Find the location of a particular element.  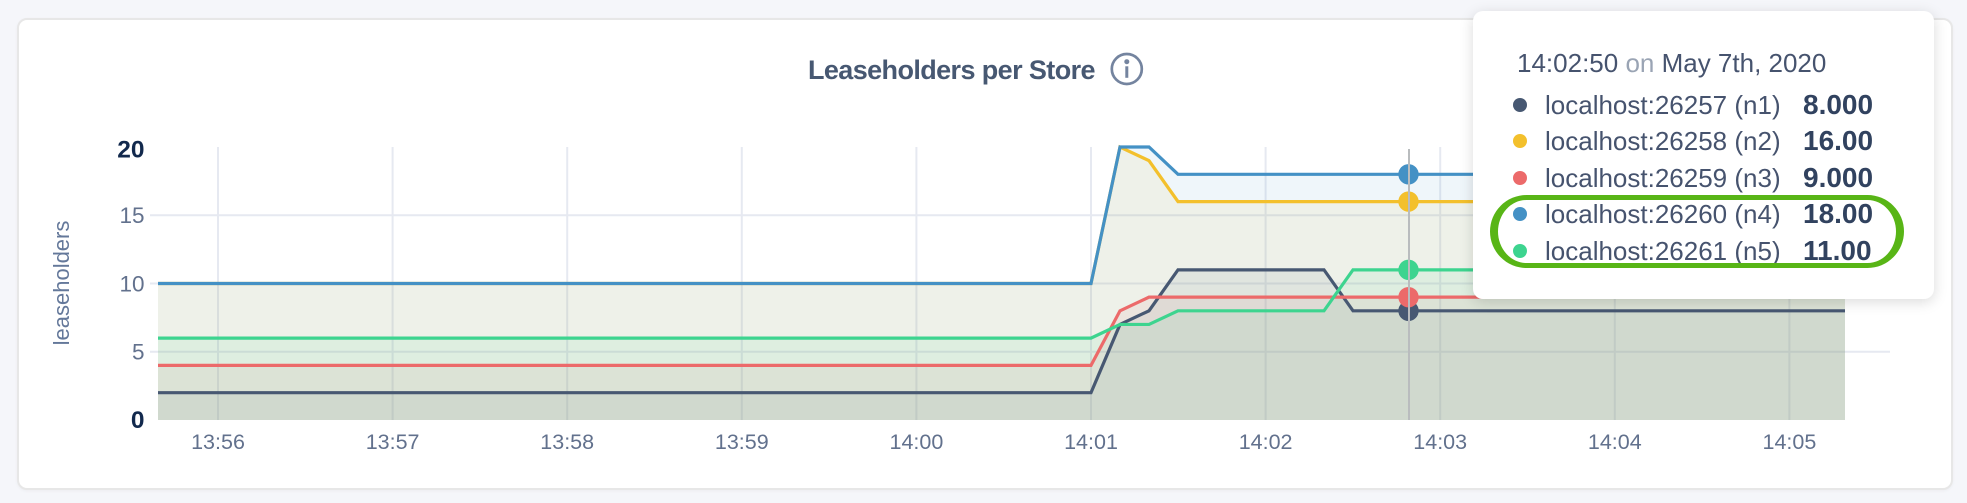

svg-text: 14:04 is located at coordinates (1615, 442).